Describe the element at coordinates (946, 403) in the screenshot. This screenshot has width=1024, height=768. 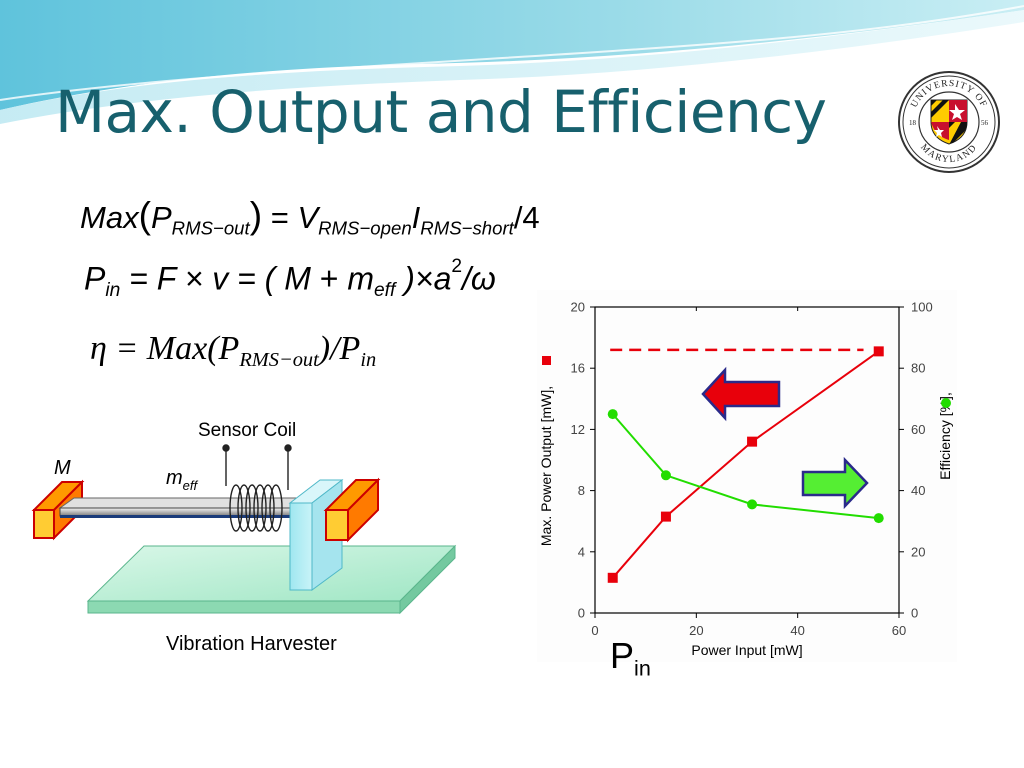
I see `legend-circle-marker` at that location.